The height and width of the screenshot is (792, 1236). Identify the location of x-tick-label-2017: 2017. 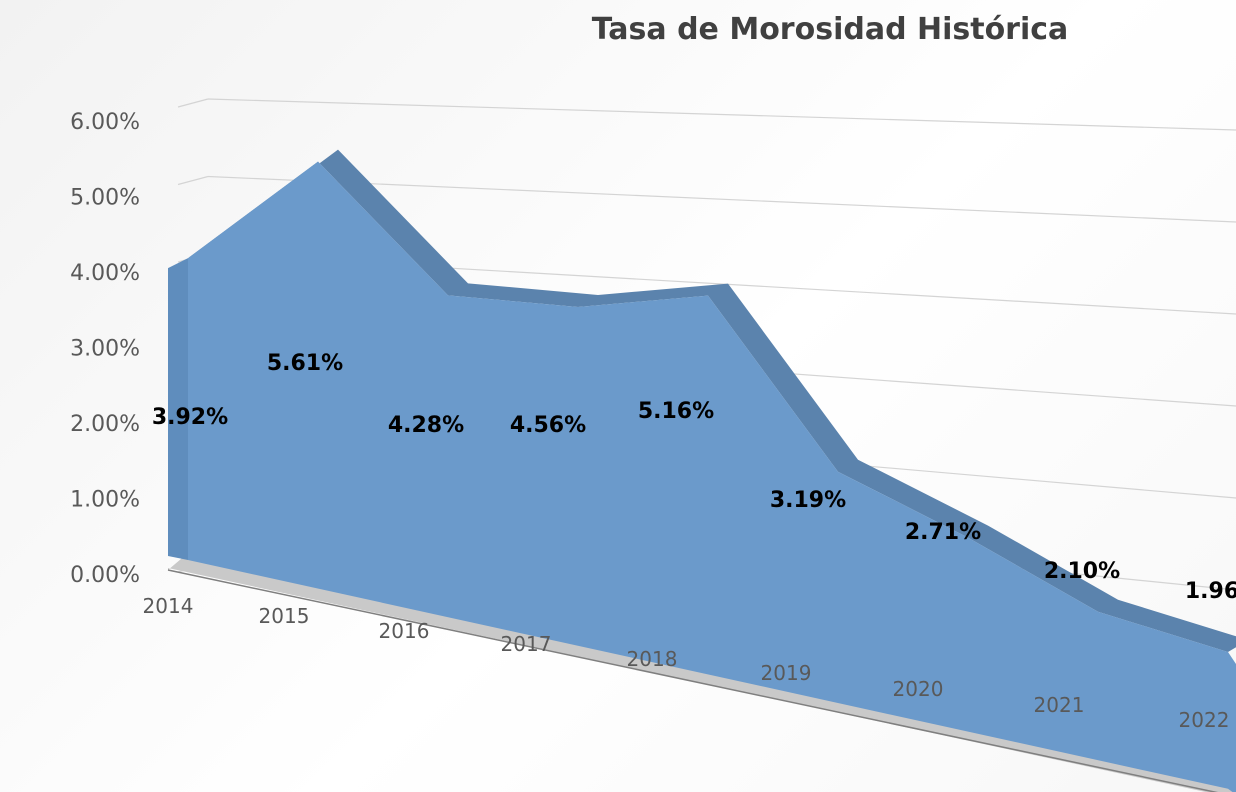
(526, 644).